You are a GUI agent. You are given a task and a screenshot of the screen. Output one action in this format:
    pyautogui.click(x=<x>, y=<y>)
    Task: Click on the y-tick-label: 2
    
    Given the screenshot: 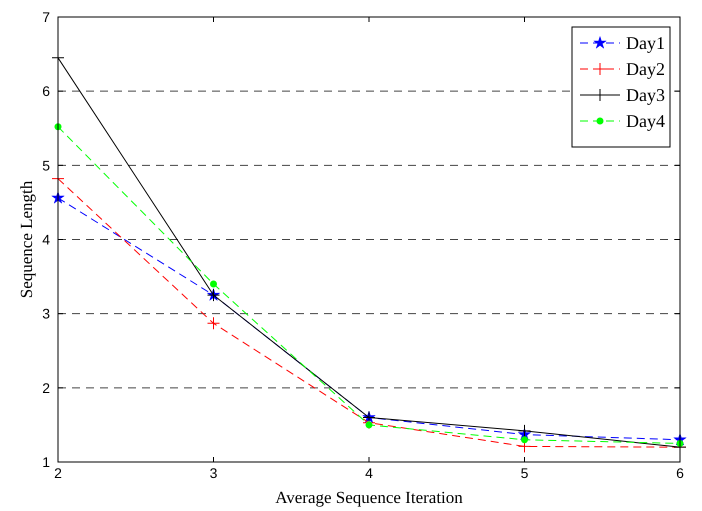 What is the action you would take?
    pyautogui.click(x=46, y=388)
    